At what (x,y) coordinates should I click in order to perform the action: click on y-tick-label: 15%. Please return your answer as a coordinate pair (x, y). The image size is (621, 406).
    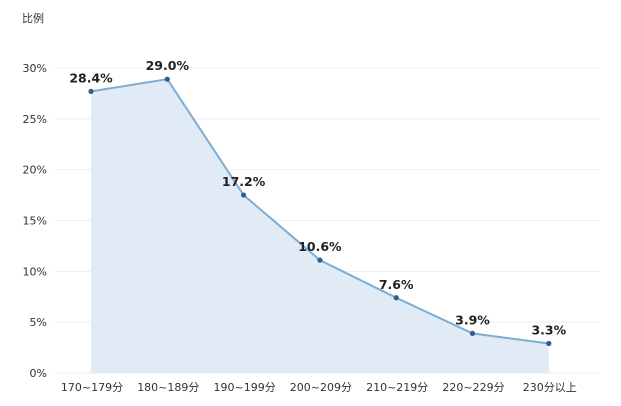
    Looking at the image, I should click on (35, 221).